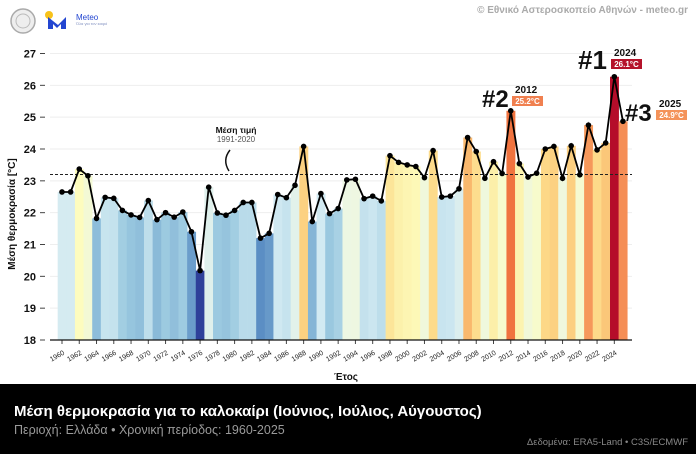  I want to click on y-tick-label: 24, so click(30, 150).